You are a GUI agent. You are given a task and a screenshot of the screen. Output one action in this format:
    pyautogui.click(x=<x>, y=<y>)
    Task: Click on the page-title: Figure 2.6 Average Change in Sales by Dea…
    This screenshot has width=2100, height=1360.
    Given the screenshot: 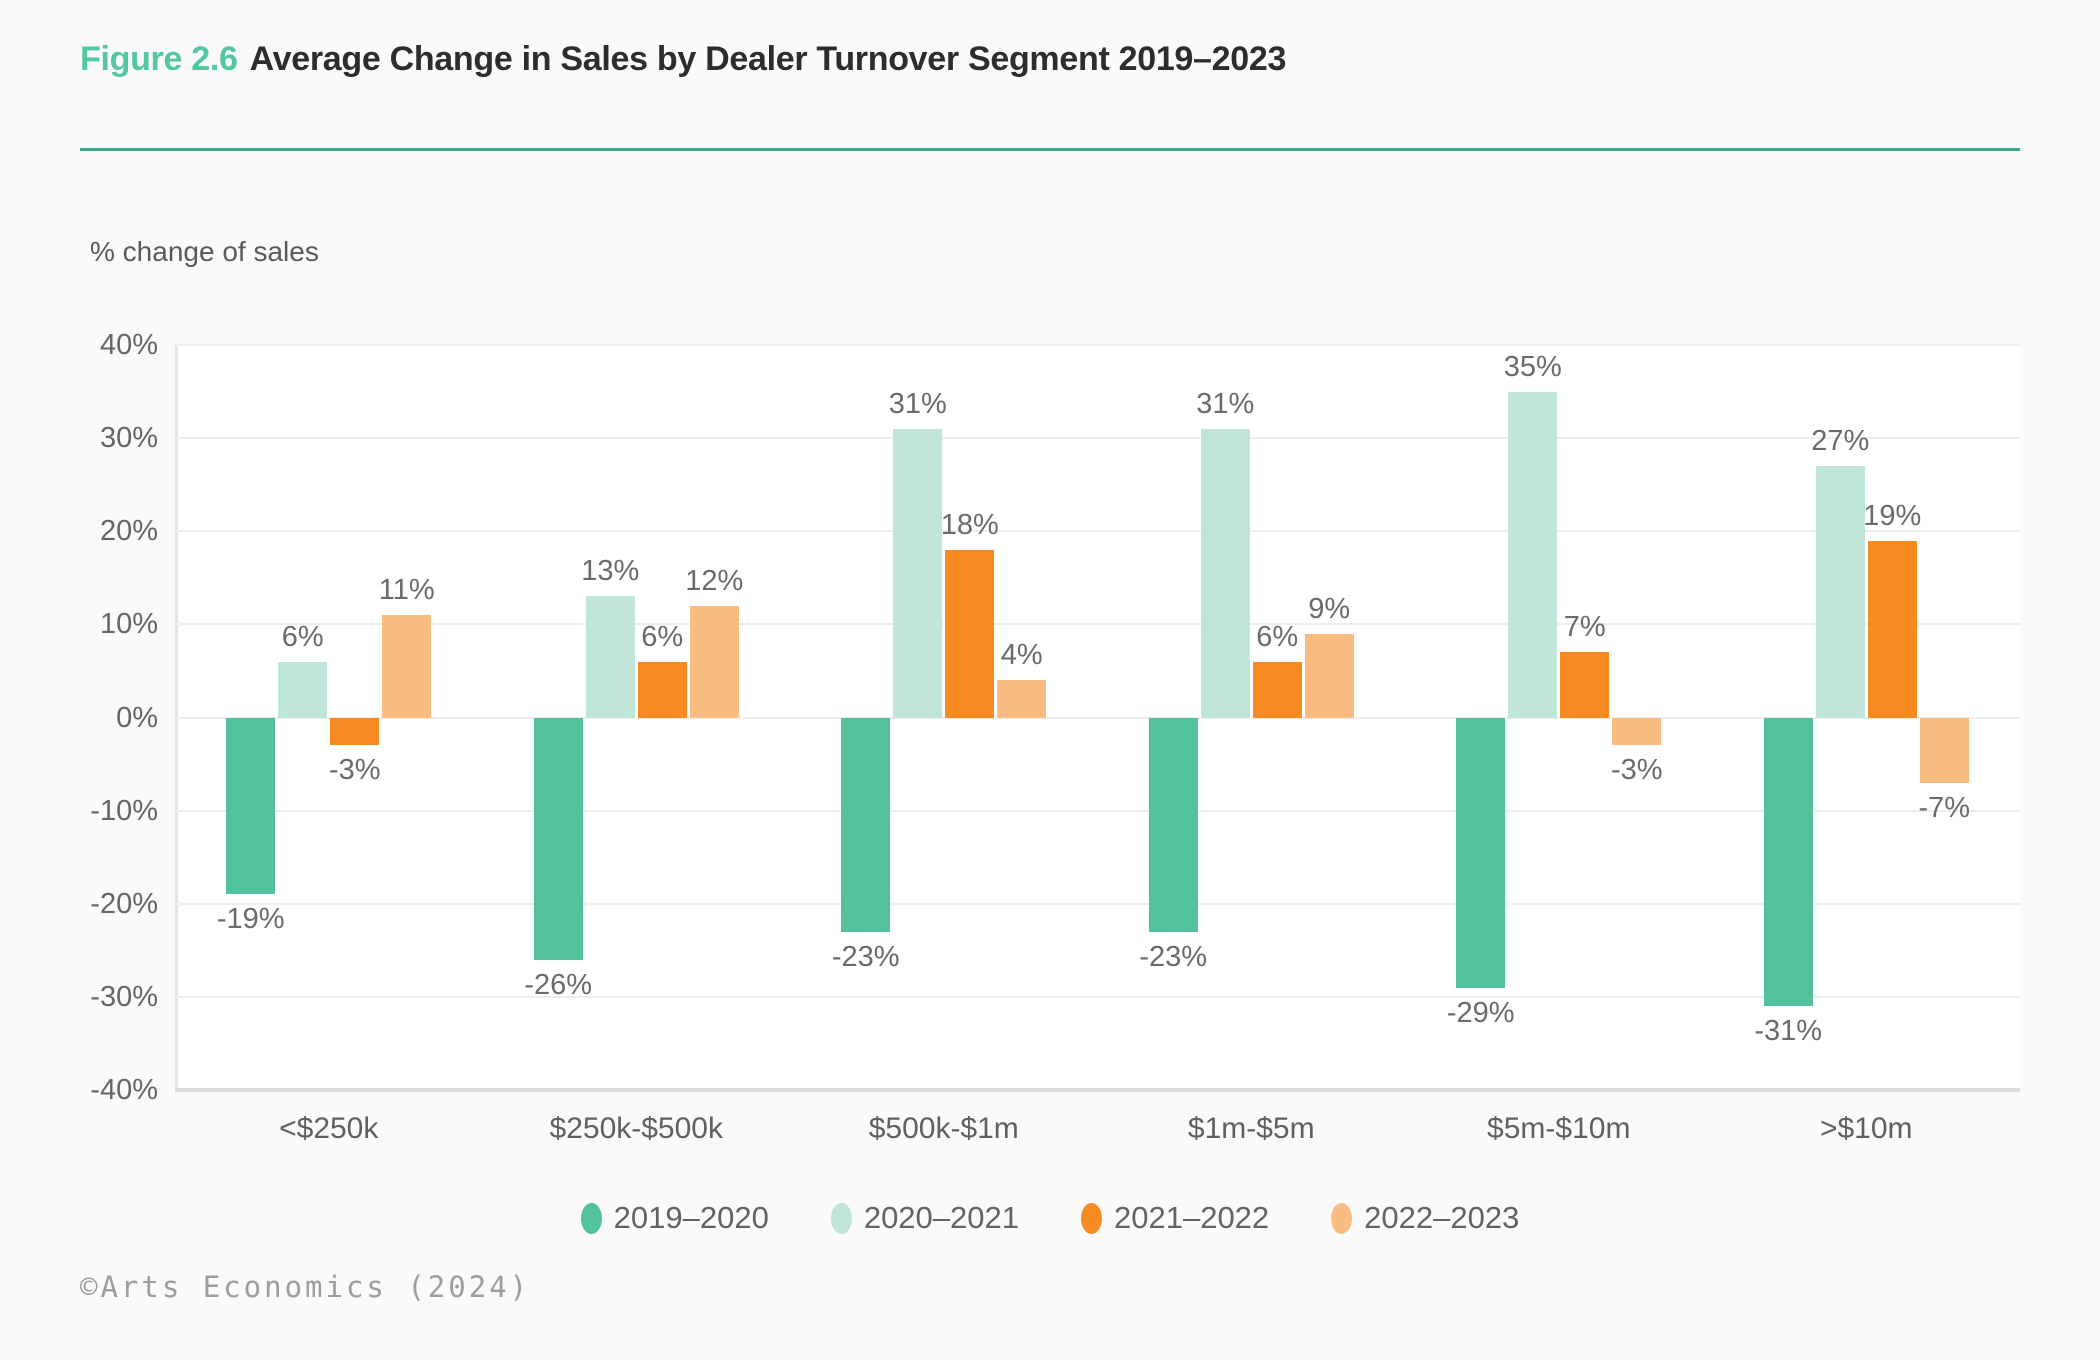 What is the action you would take?
    pyautogui.click(x=683, y=59)
    